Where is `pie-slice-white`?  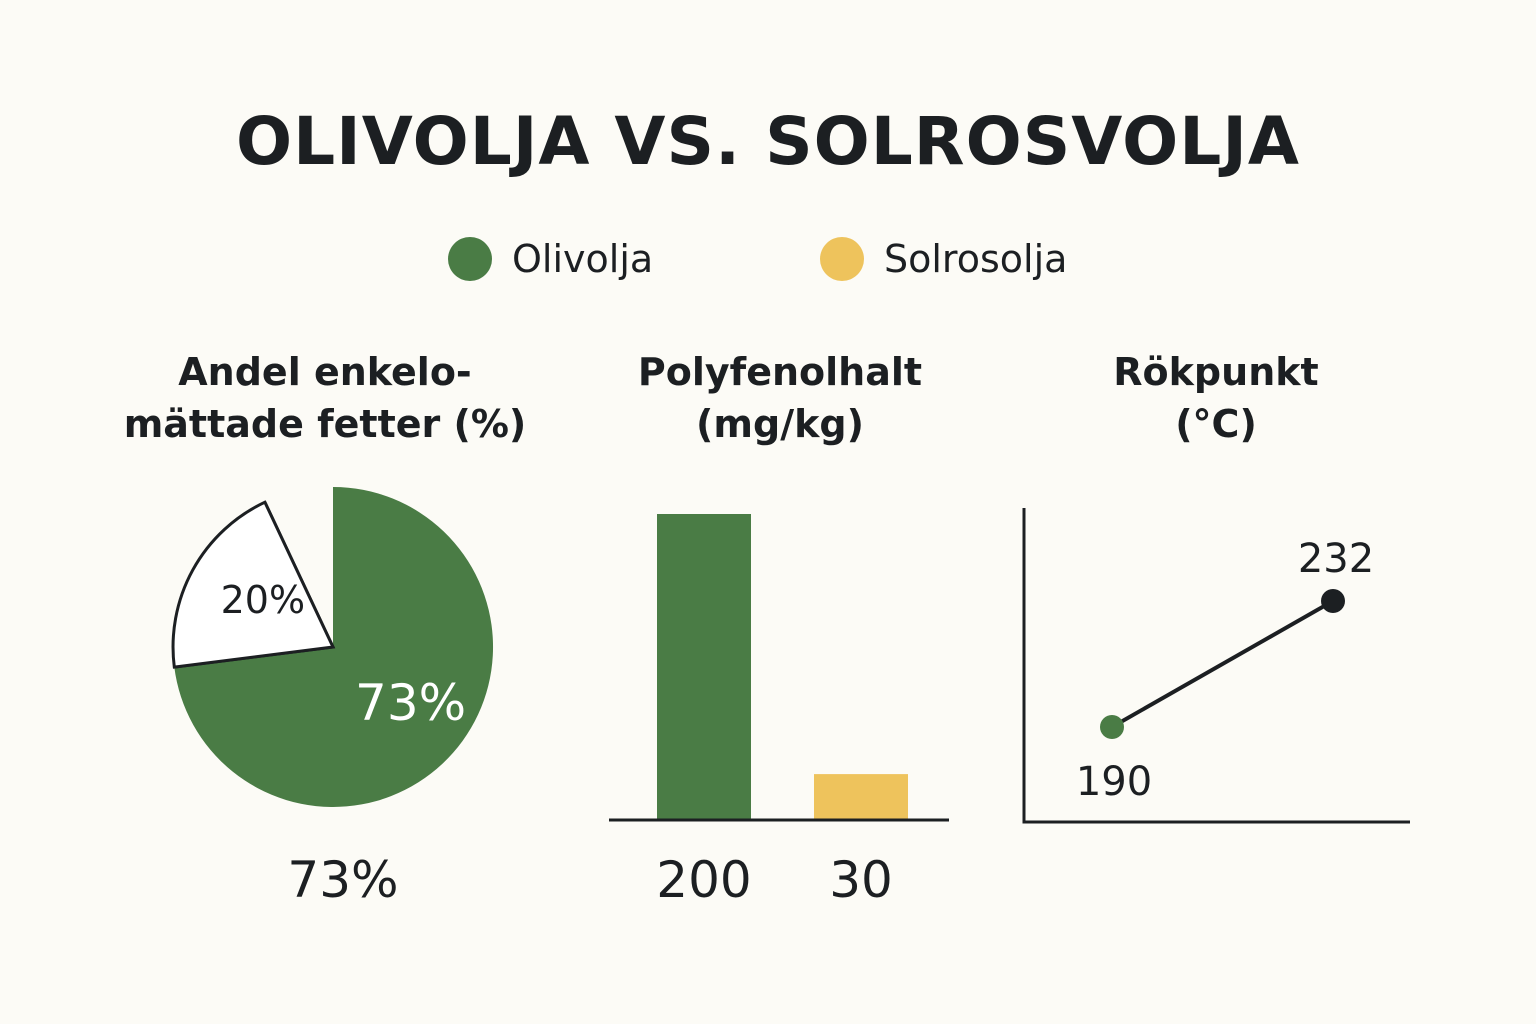
pie-slice-white is located at coordinates (253, 584).